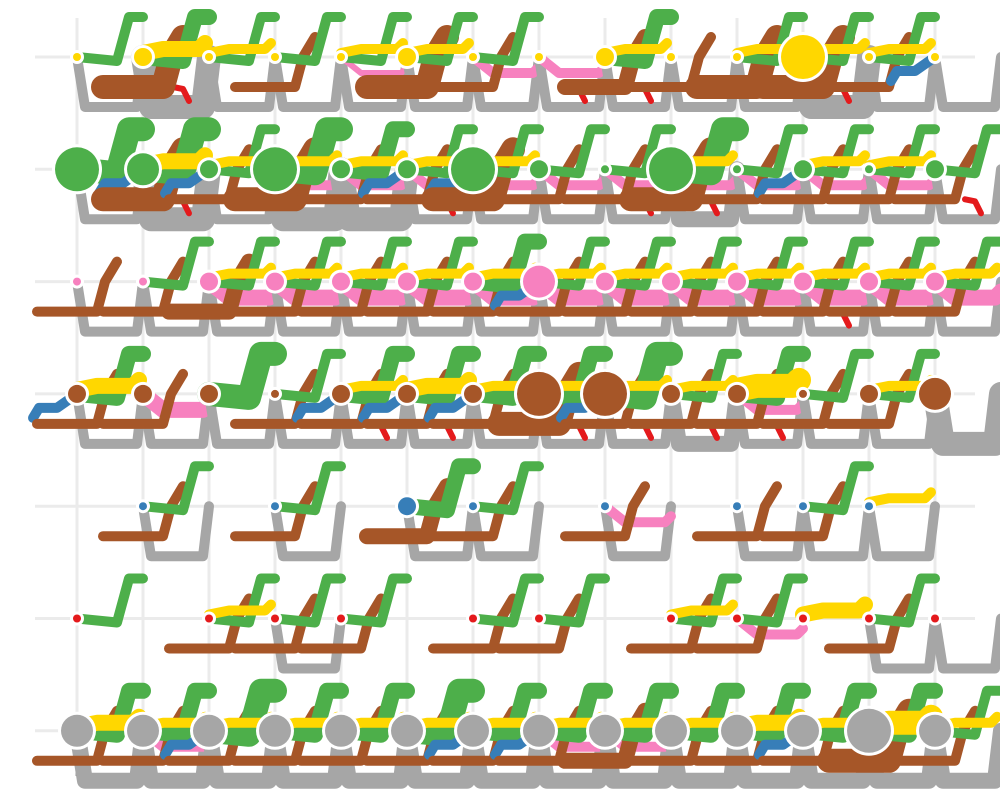 This screenshot has height=800, width=1000. I want to click on glyph-r3-c14, so click(945, 286).